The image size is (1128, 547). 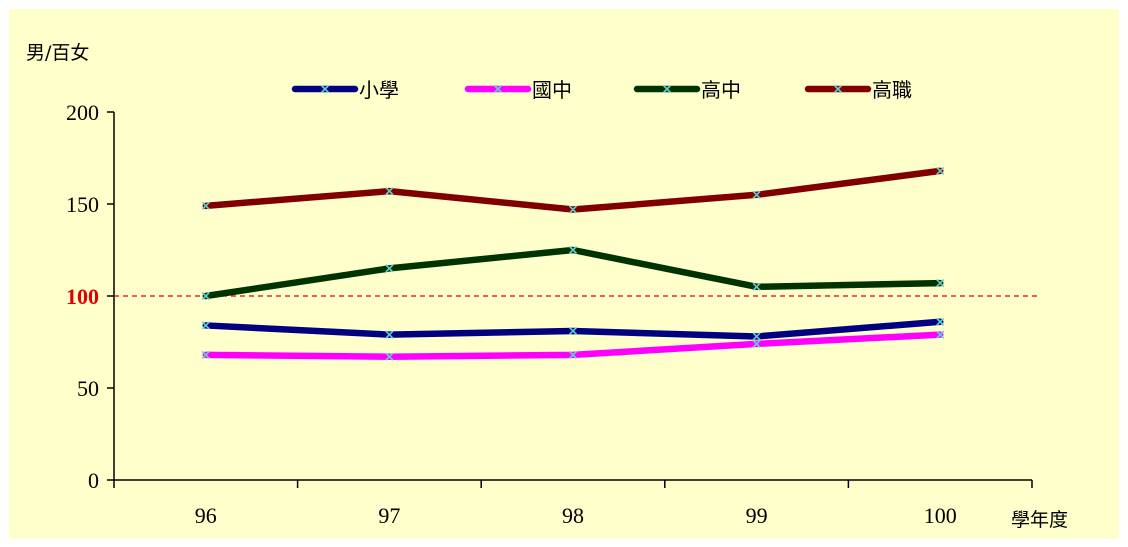 What do you see at coordinates (1039, 520) in the screenshot?
I see `x-axis-label: 學年度` at bounding box center [1039, 520].